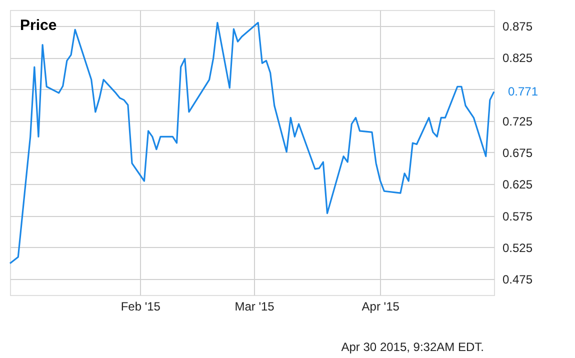 The image size is (575, 358). I want to click on y-tick-label: 0.675, so click(517, 153).